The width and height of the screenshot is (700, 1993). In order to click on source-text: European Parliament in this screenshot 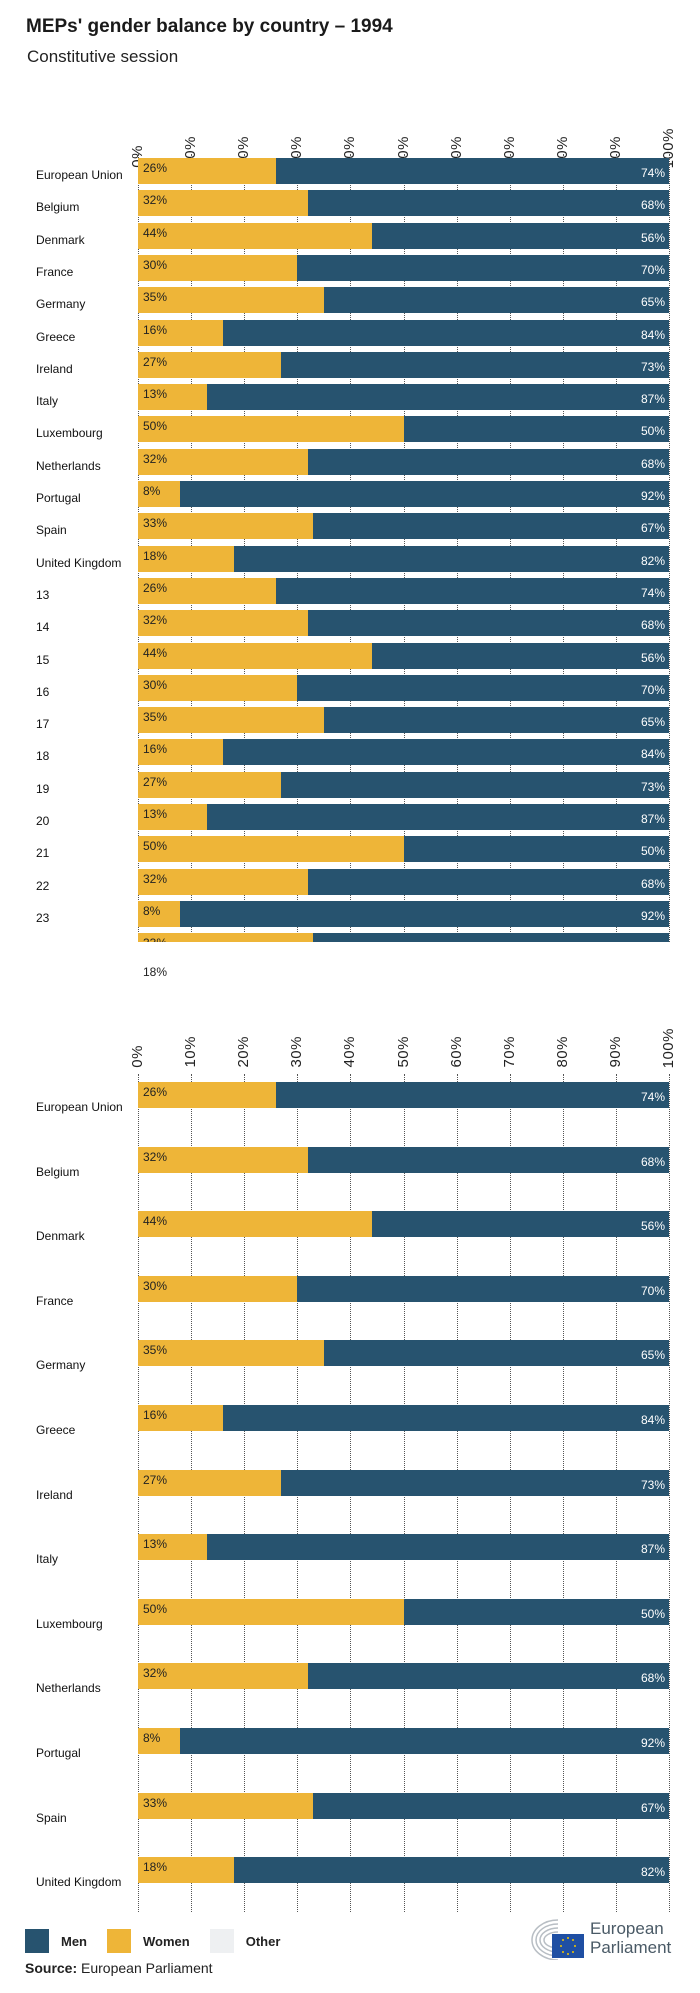, I will do `click(147, 1968)`.